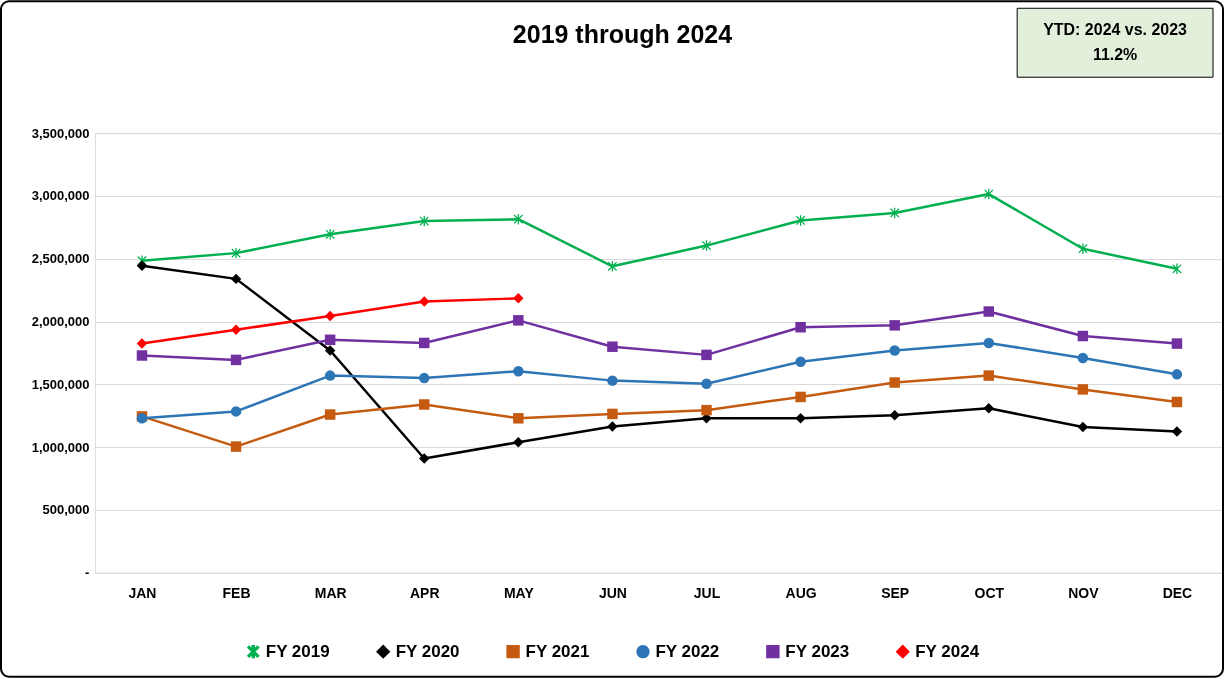 The width and height of the screenshot is (1224, 678). What do you see at coordinates (1084, 593) in the screenshot?
I see `x-tick-label: NOV` at bounding box center [1084, 593].